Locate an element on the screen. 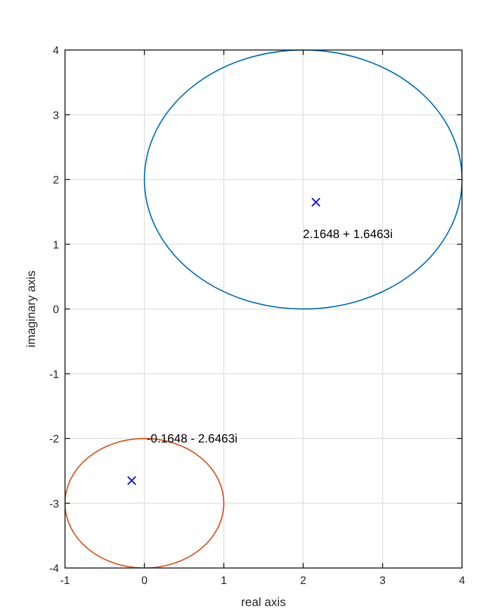  y-axis-title: imaginary axis is located at coordinates (31, 309).